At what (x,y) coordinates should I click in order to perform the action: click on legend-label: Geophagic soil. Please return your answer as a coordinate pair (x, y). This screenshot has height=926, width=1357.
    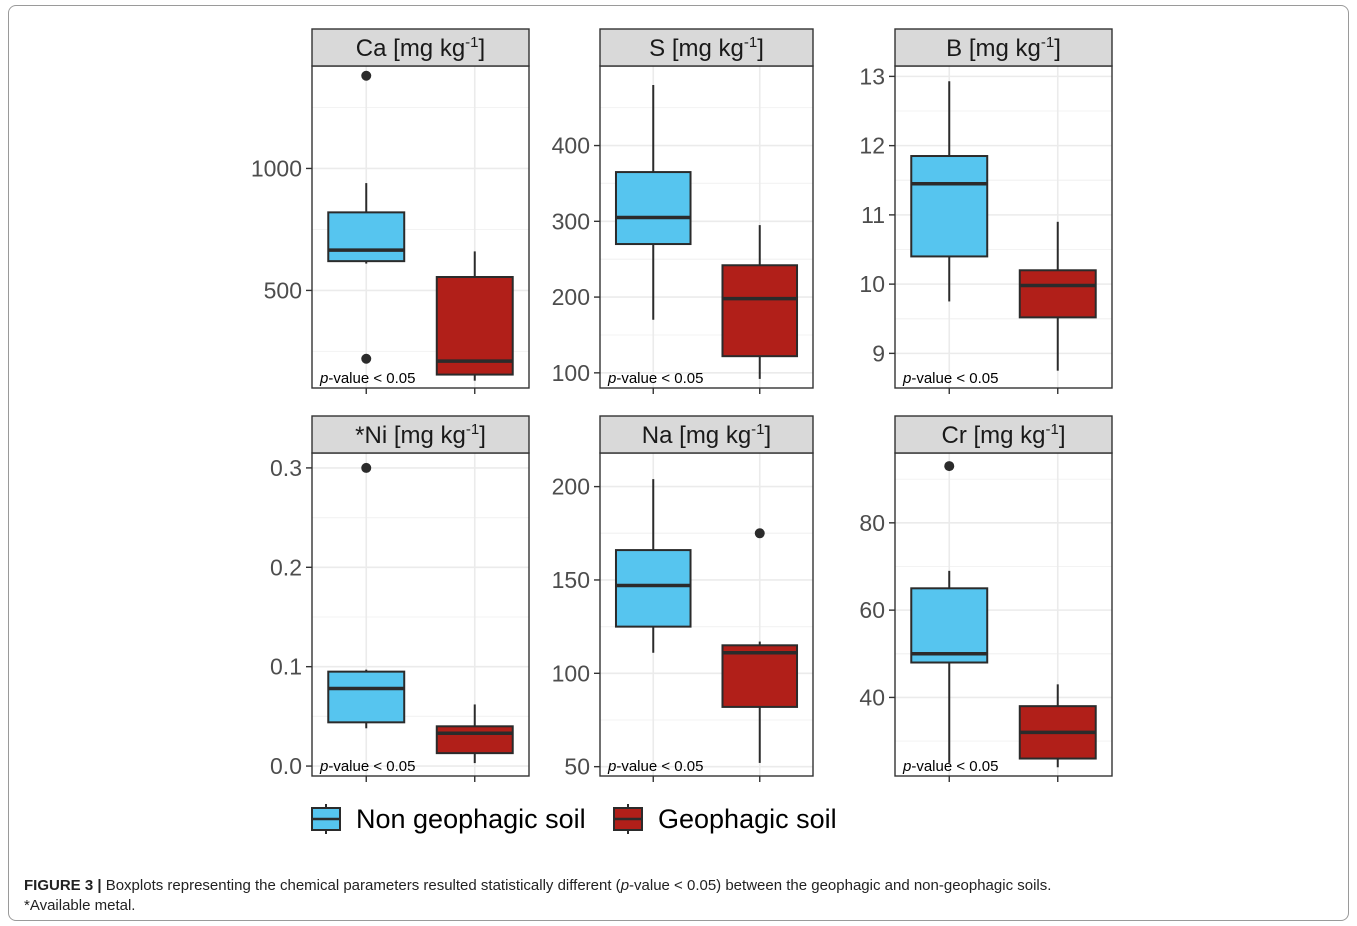
    Looking at the image, I should click on (747, 819).